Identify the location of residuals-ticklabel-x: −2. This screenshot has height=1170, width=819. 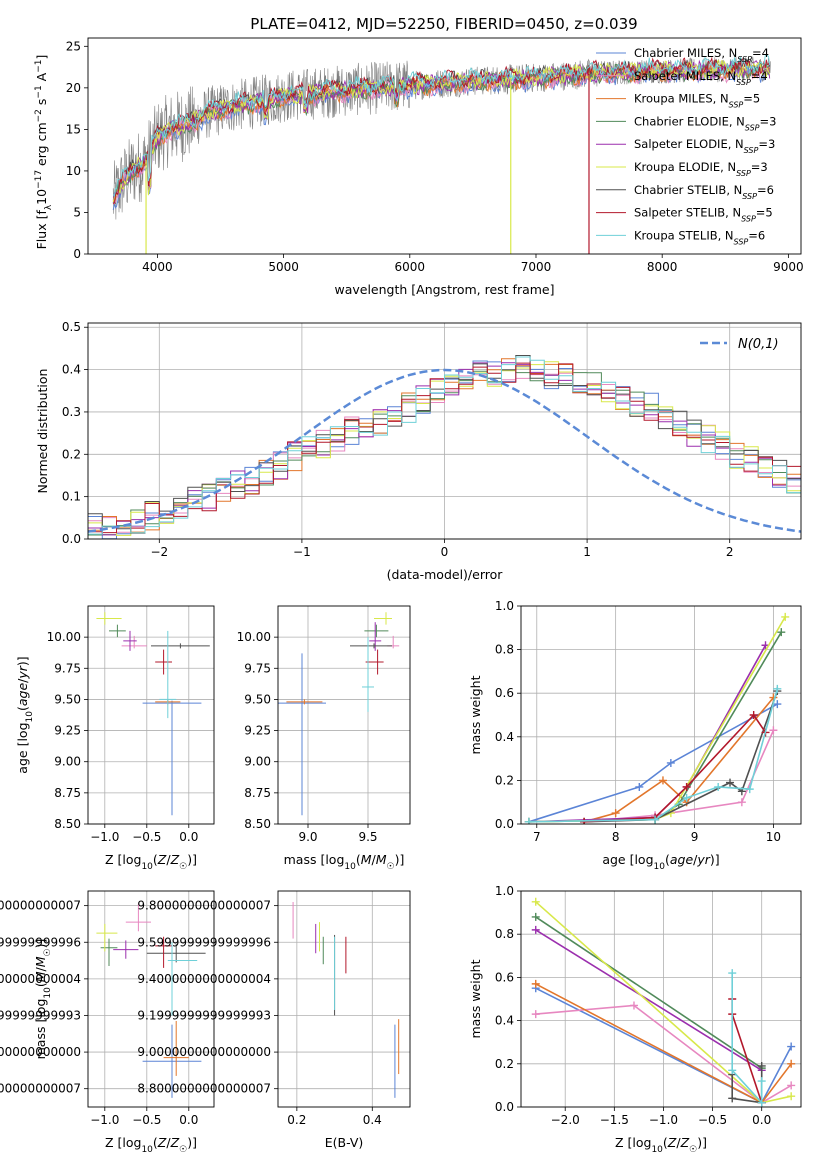
(159, 552).